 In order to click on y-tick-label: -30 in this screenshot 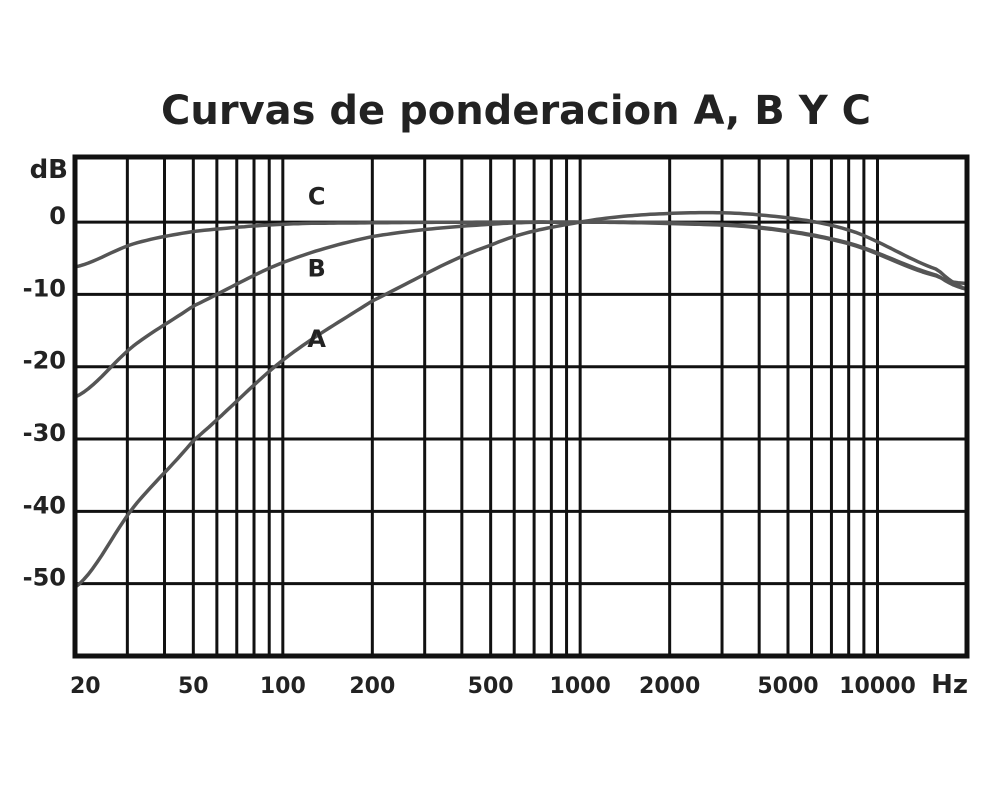, I will do `click(44, 433)`.